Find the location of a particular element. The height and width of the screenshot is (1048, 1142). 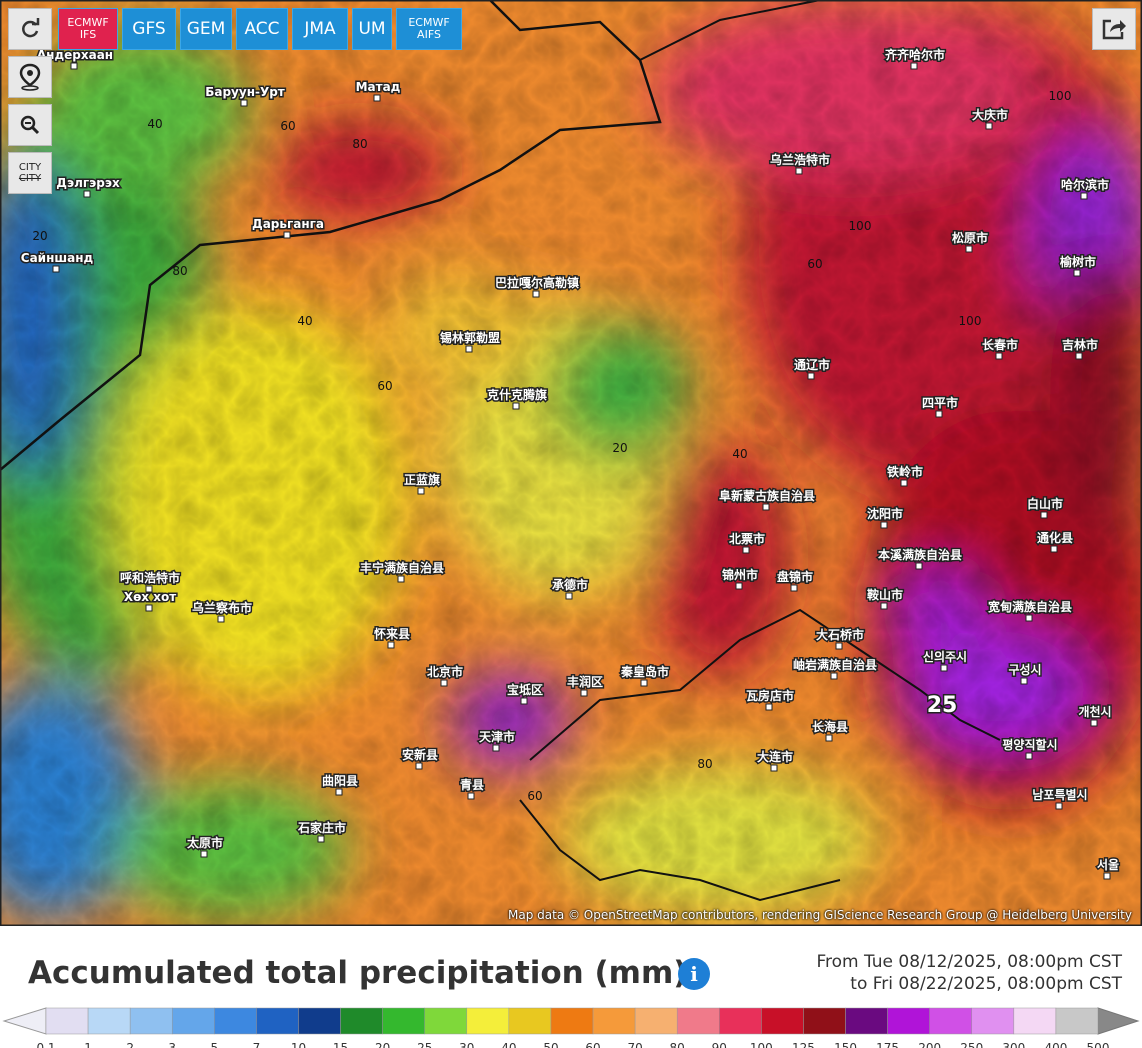

date-to: to Fri 08/22/2025, 08:00pm CST is located at coordinates (986, 984).